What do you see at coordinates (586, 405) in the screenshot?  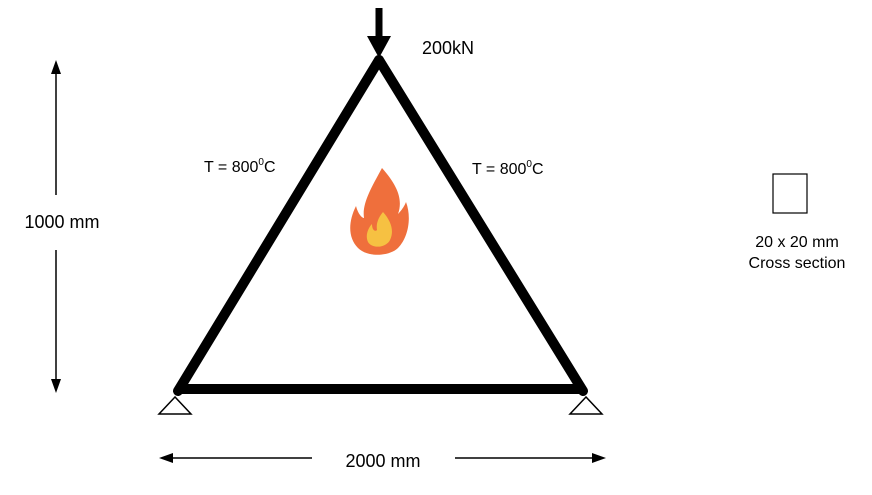 I see `pin-support-right-icon` at bounding box center [586, 405].